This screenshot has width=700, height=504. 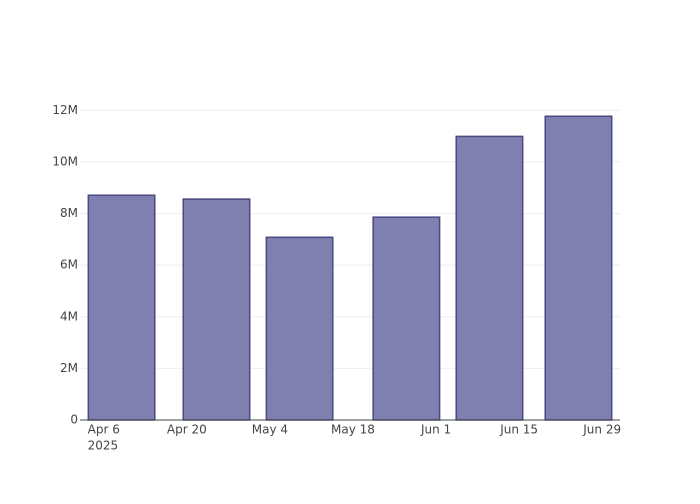 What do you see at coordinates (435, 430) in the screenshot?
I see `x-tick-label: Jun 1` at bounding box center [435, 430].